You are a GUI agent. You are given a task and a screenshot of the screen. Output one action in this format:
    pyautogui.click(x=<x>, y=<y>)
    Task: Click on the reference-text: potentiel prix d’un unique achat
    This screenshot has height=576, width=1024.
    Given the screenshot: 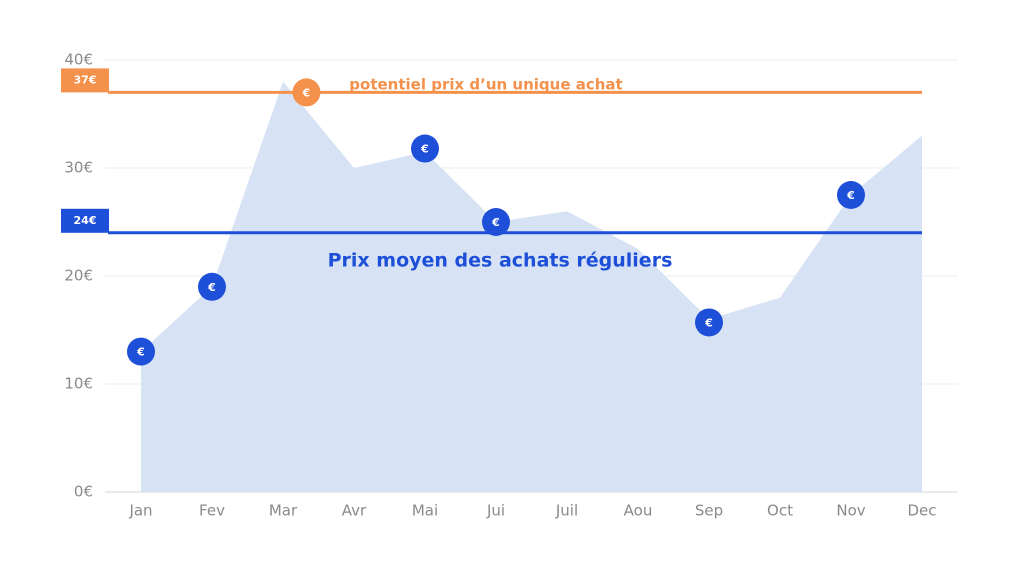 What is the action you would take?
    pyautogui.click(x=485, y=85)
    